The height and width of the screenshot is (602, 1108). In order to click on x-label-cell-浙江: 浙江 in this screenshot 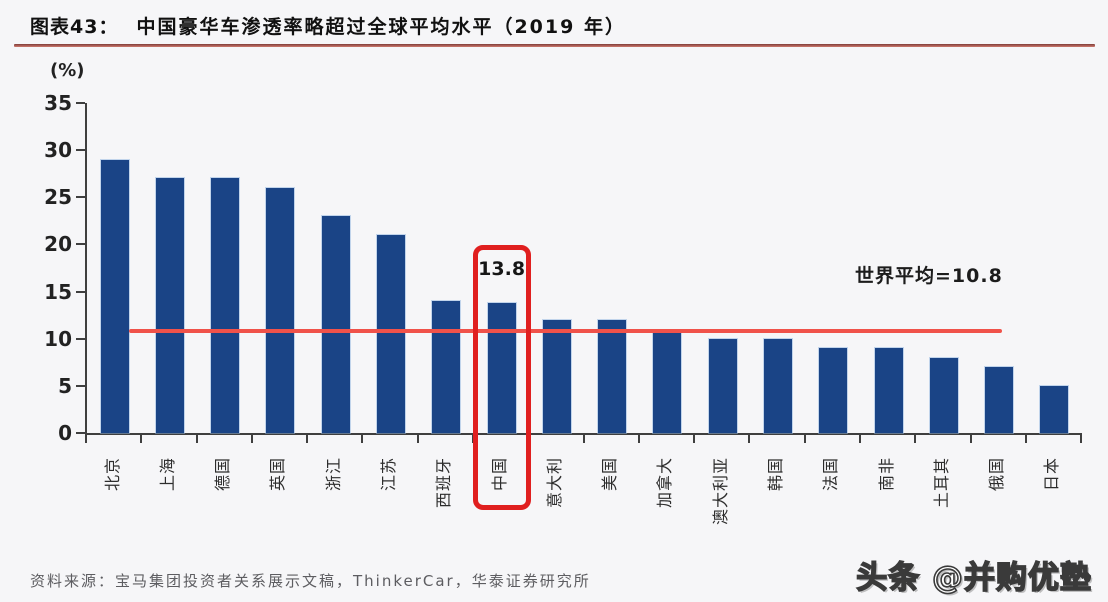, I will do `click(333, 499)`.